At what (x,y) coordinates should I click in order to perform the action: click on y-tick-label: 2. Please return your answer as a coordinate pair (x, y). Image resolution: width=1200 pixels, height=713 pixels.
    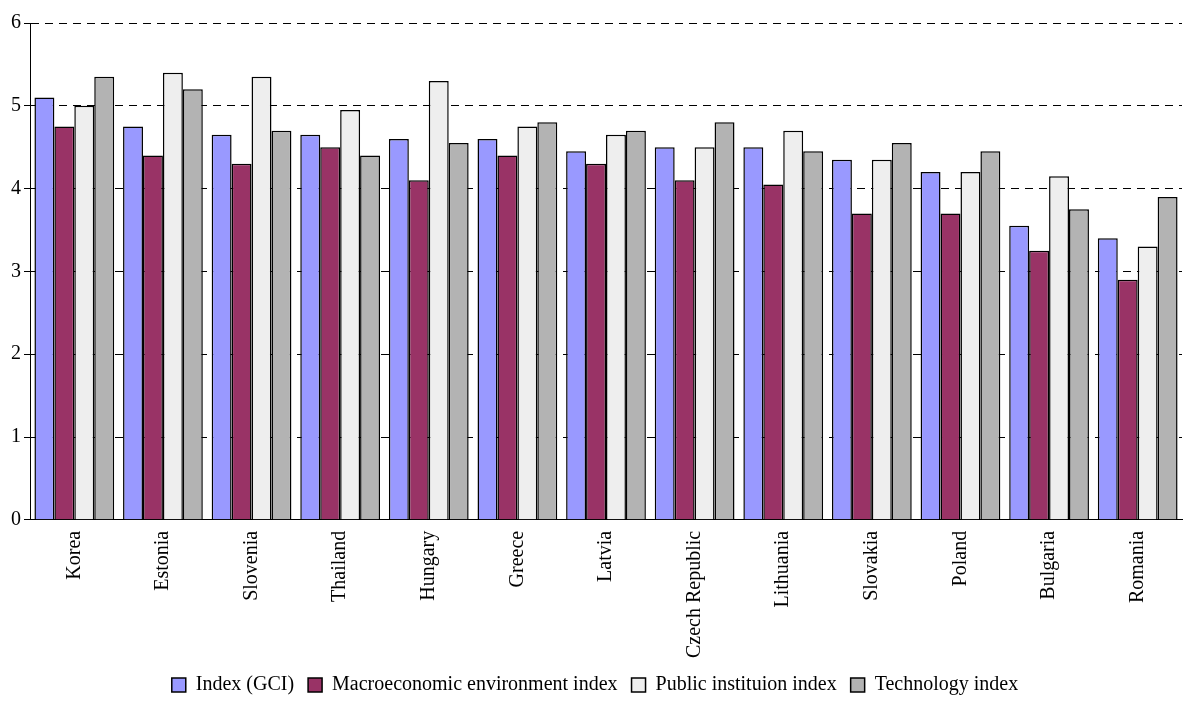
    Looking at the image, I should click on (16, 352).